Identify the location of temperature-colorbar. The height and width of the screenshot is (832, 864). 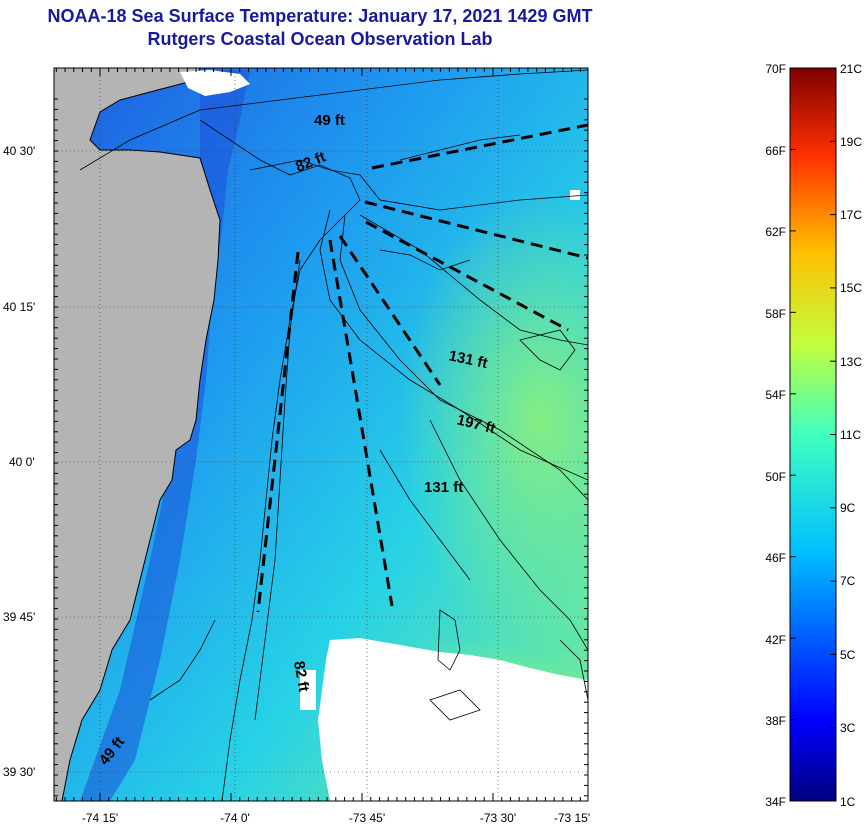
(813, 434).